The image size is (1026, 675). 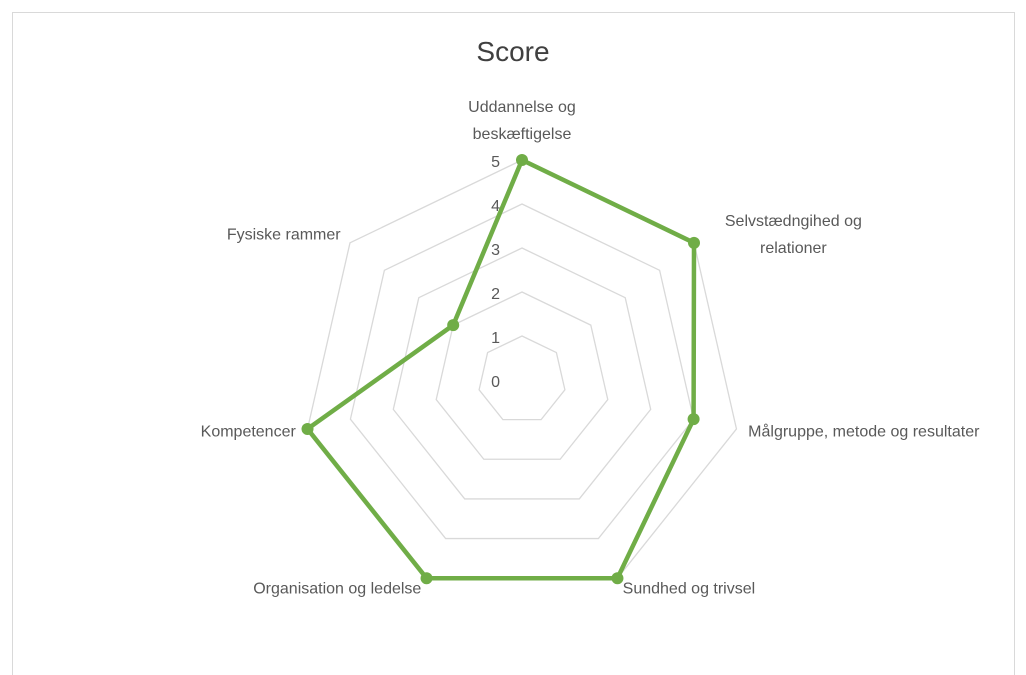 I want to click on r-tick-label: 5, so click(x=495, y=162).